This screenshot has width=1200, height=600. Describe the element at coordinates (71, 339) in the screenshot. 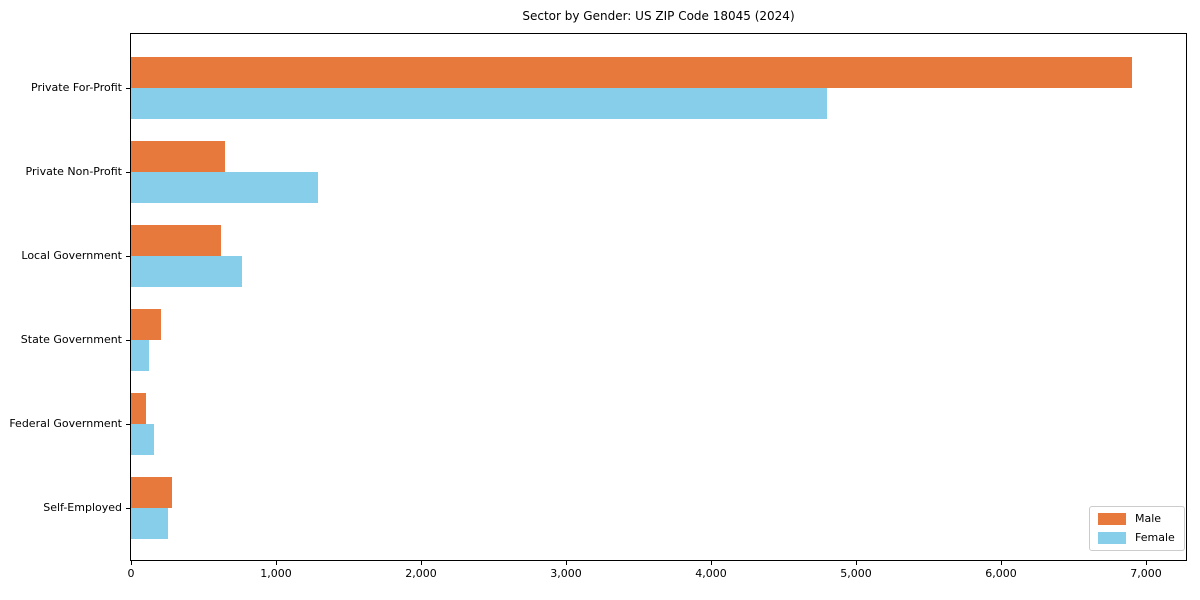

I see `y-tick-label: State Government` at that location.